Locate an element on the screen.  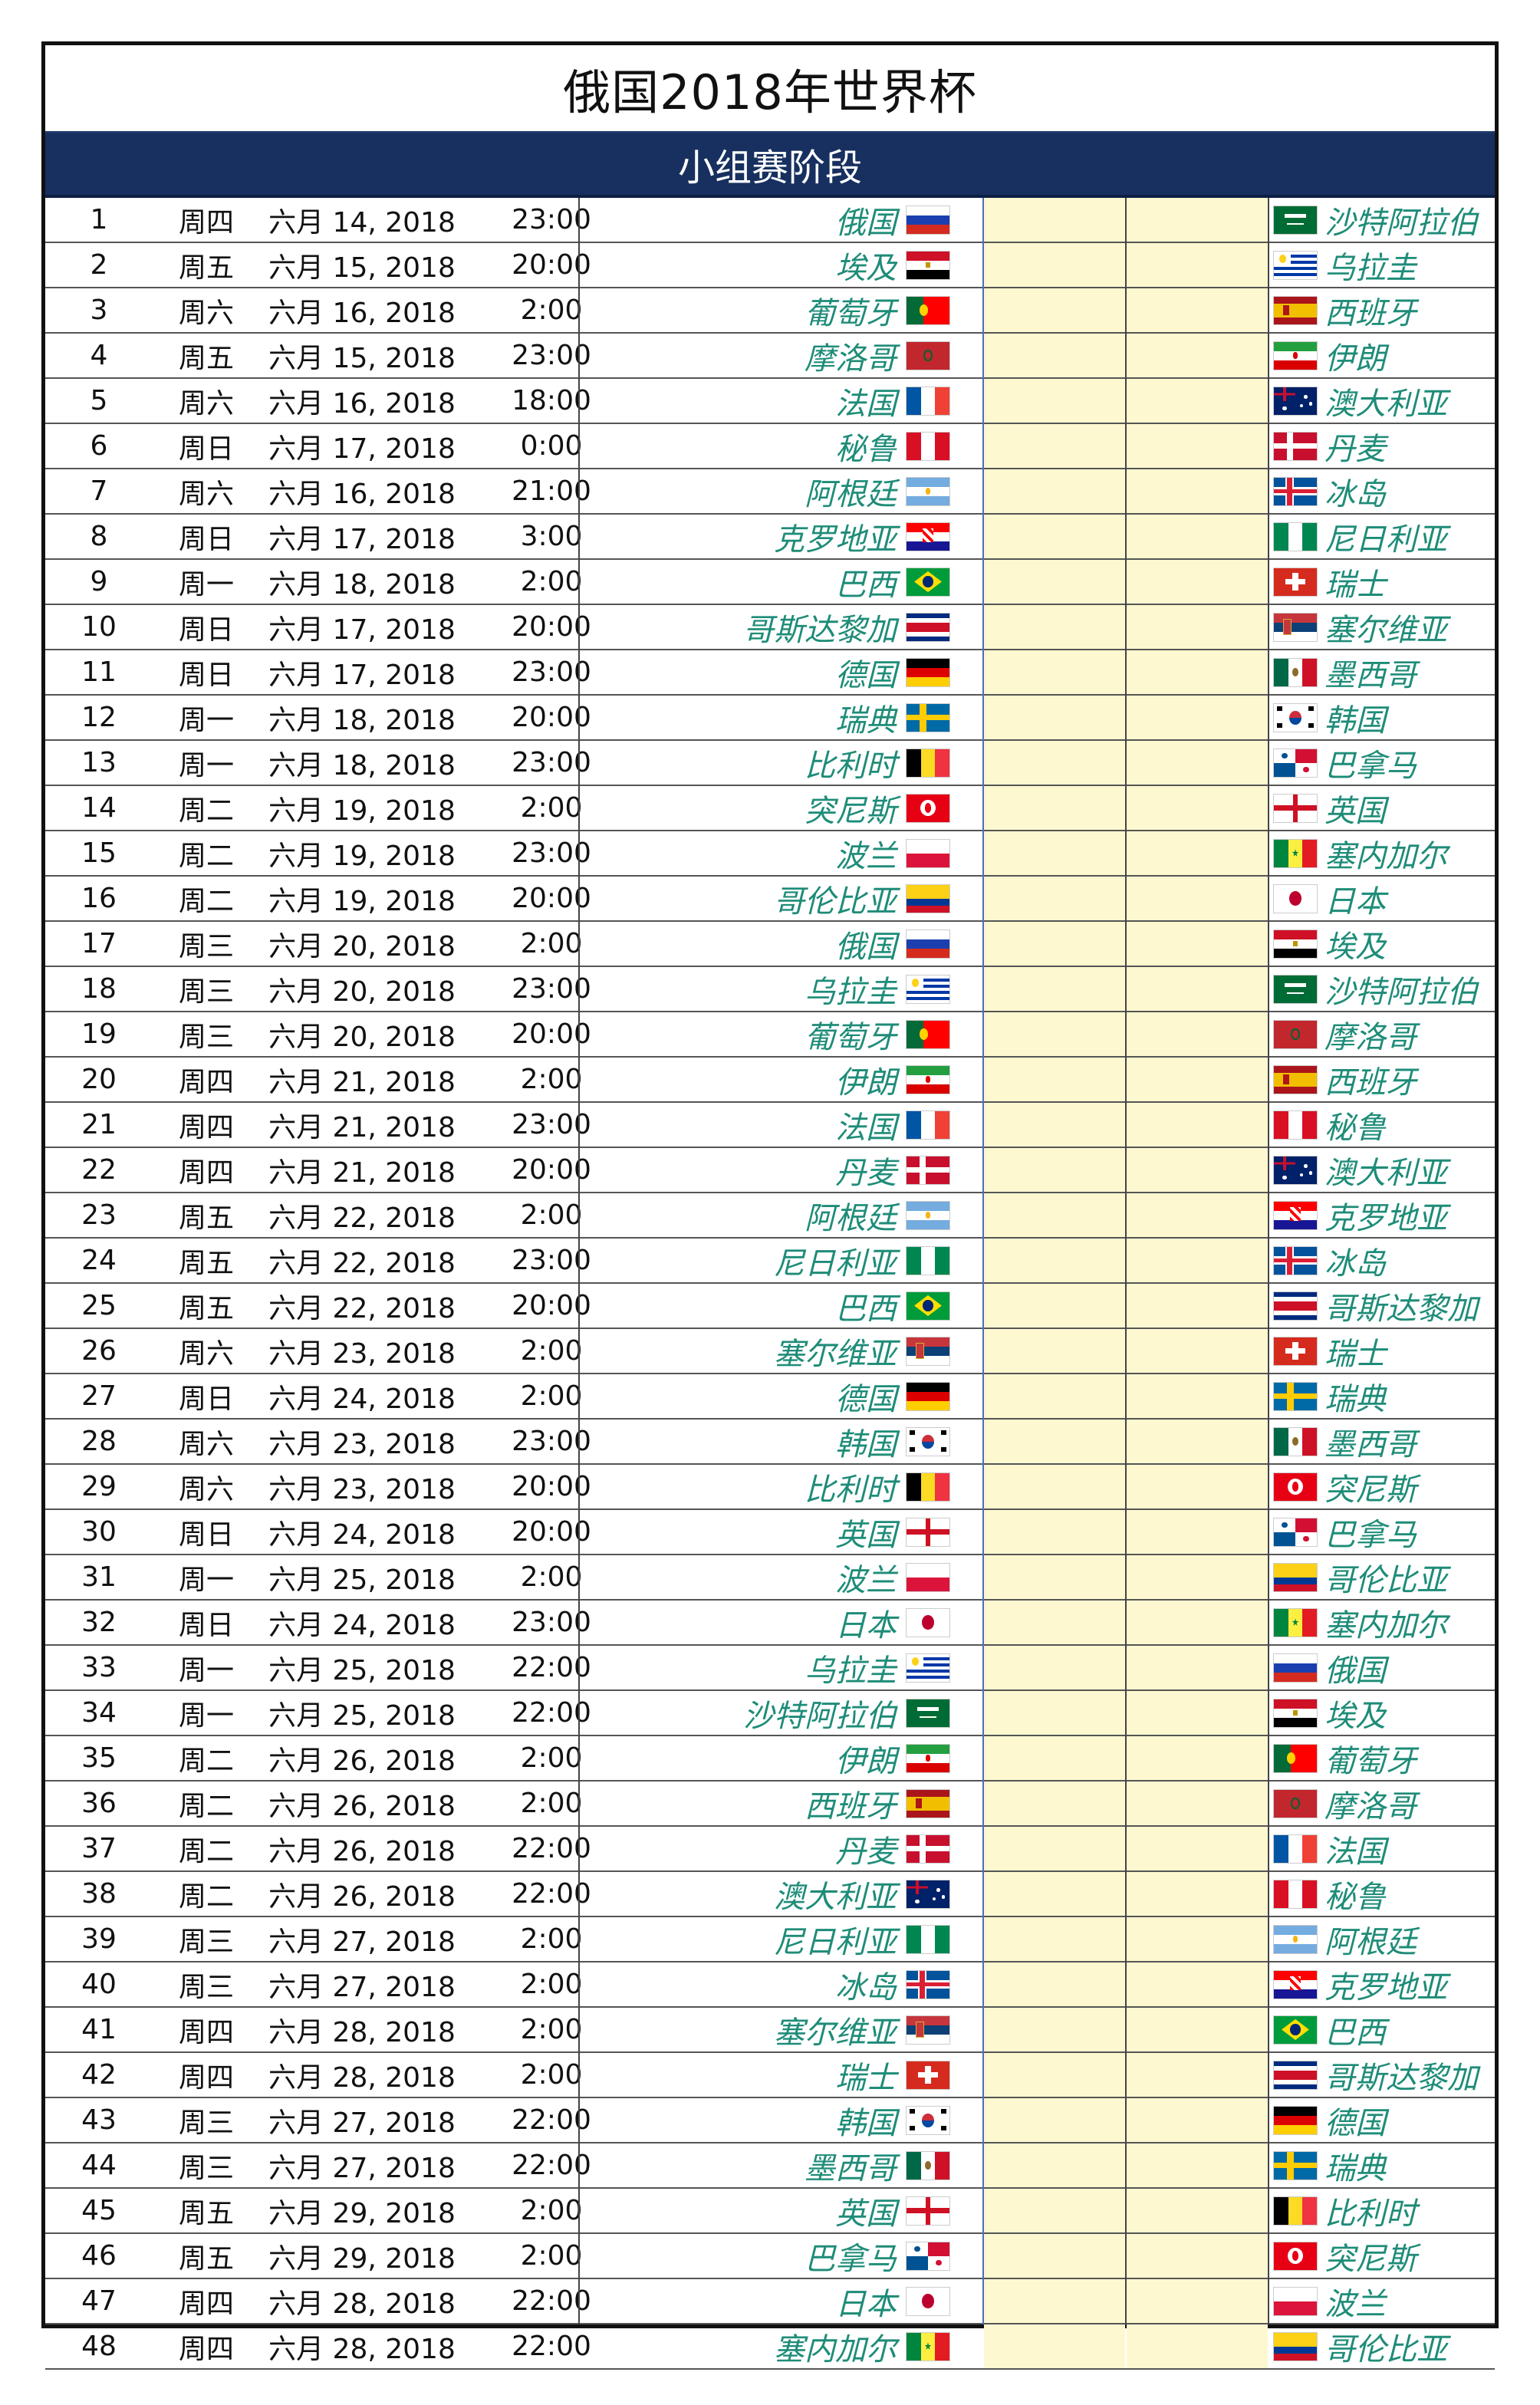
home-flag-cell is located at coordinates (928, 1442).